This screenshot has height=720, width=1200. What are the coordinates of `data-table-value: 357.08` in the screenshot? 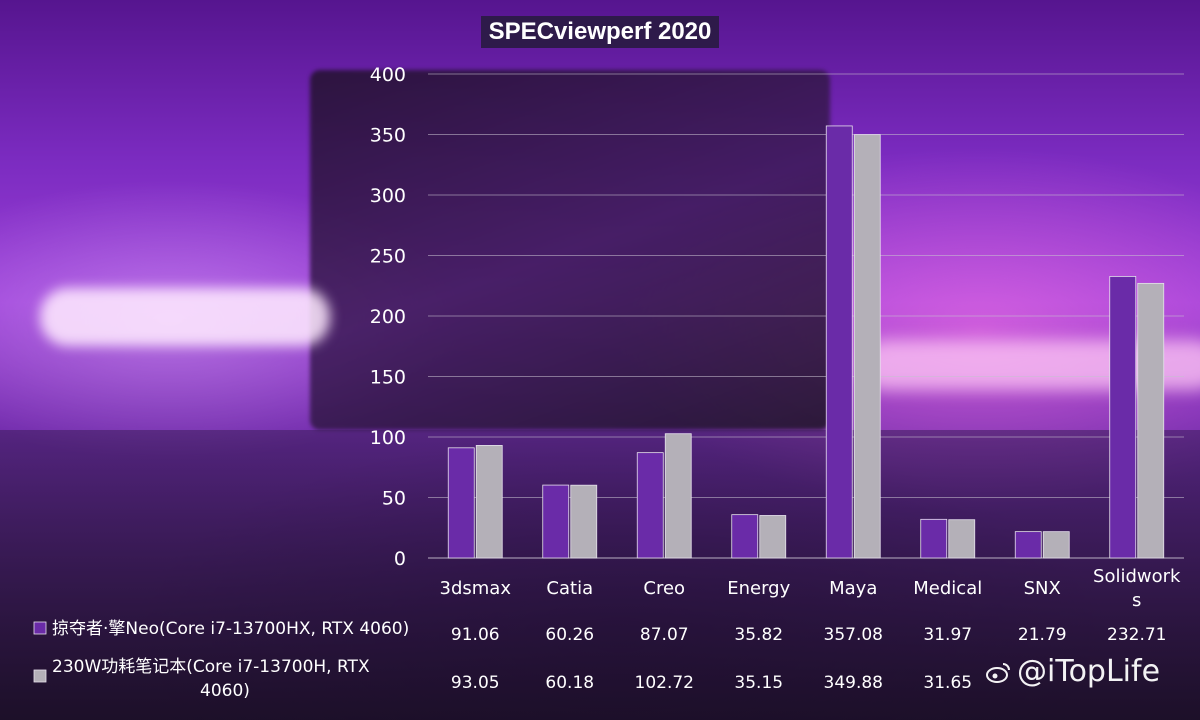 It's located at (853, 635).